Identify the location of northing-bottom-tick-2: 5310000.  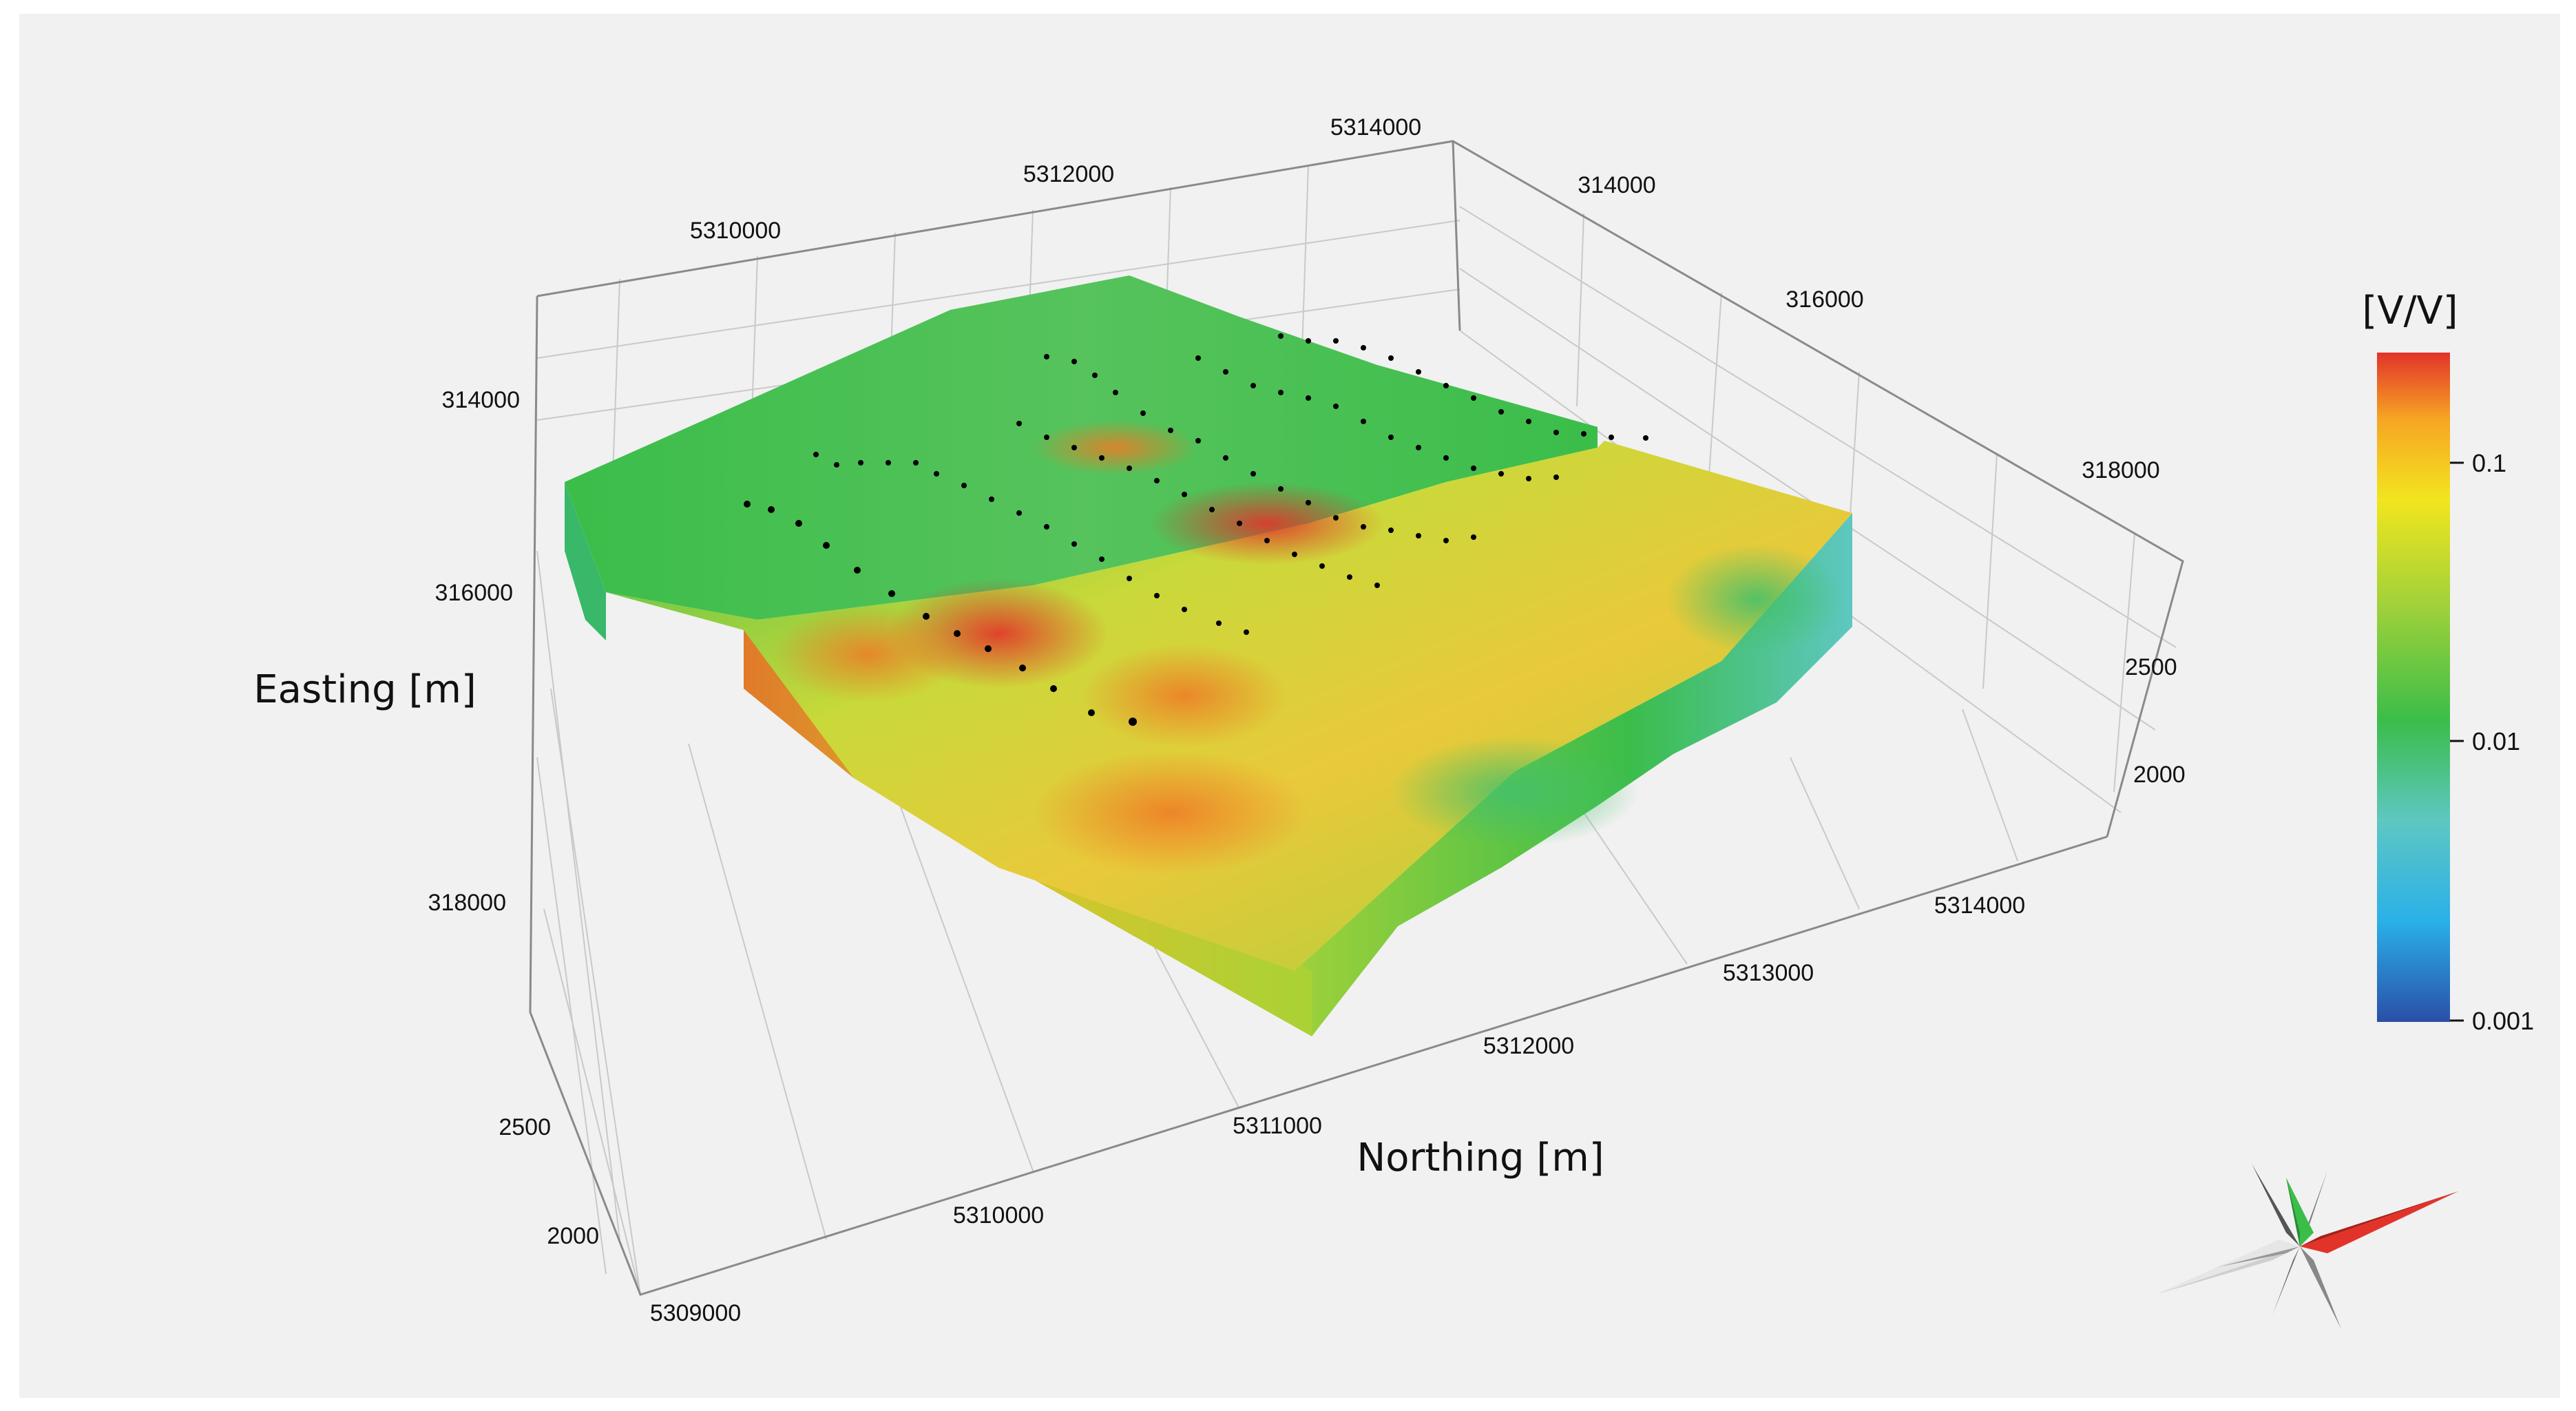
(998, 1216).